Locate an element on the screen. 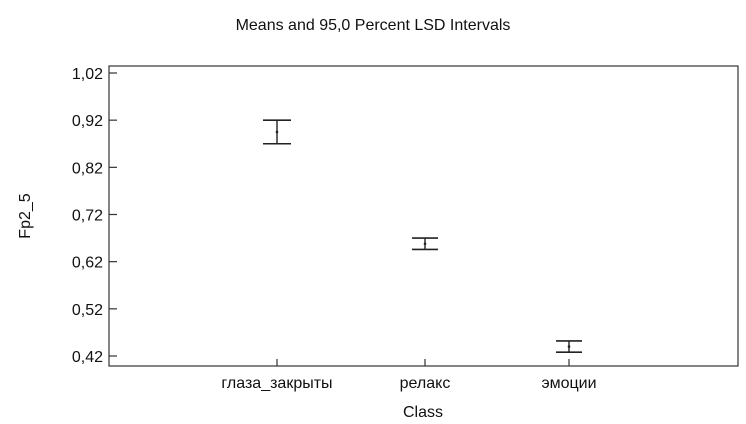  y-tick-label: 0,72 is located at coordinates (87, 216).